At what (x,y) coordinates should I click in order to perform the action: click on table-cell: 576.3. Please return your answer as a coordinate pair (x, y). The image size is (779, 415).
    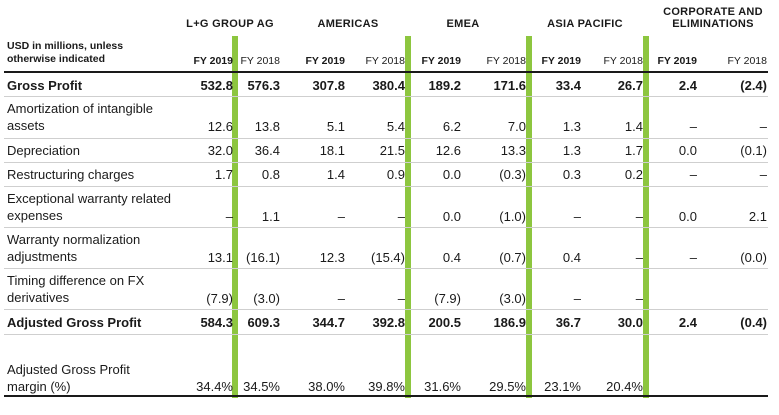
    Looking at the image, I should click on (263, 85).